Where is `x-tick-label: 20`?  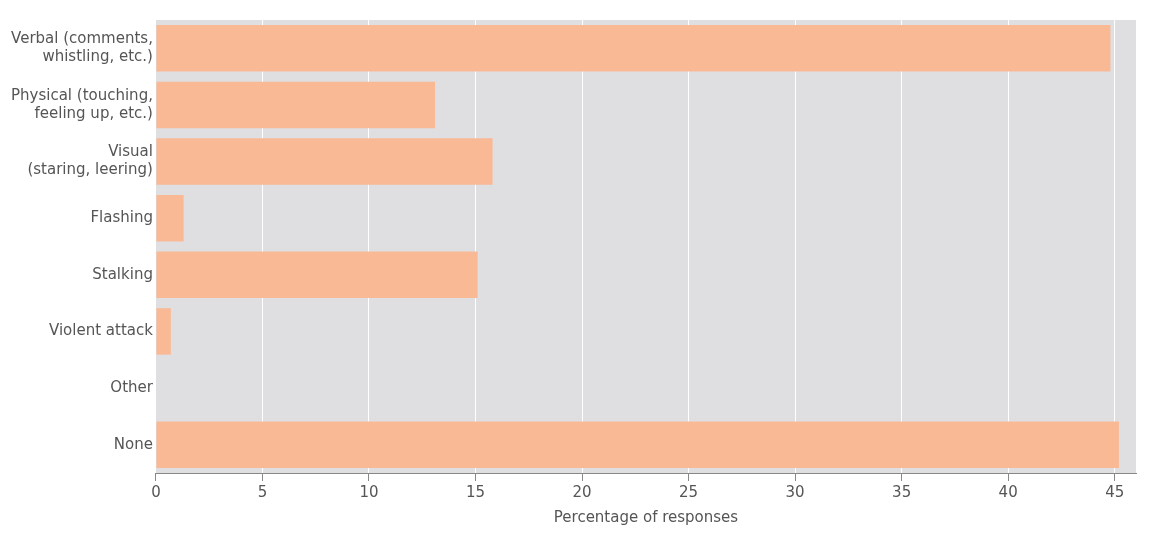
x-tick-label: 20 is located at coordinates (582, 491).